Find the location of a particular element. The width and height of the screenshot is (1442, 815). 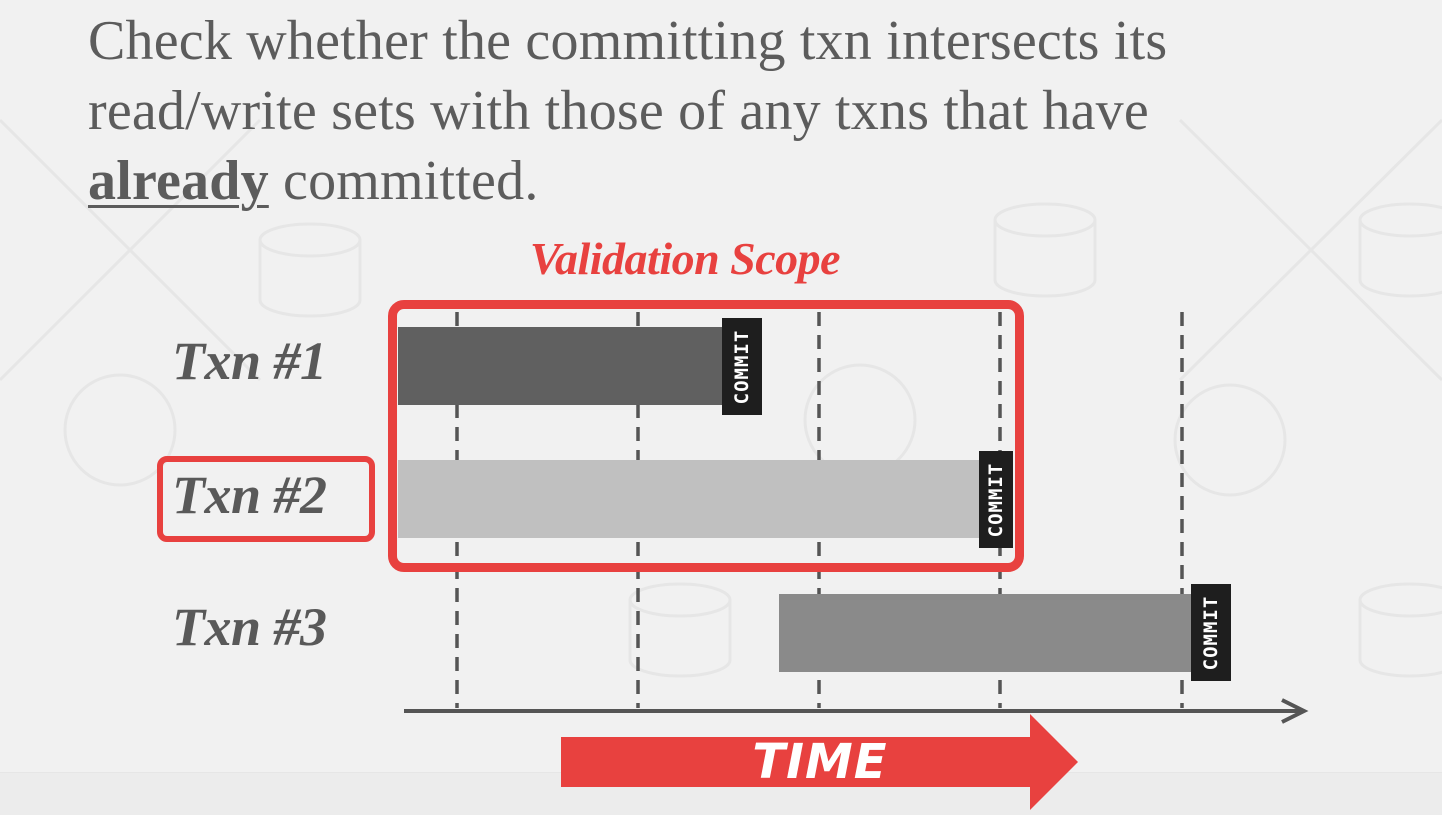

txn-1-label: Txn #1 is located at coordinates (249, 361).